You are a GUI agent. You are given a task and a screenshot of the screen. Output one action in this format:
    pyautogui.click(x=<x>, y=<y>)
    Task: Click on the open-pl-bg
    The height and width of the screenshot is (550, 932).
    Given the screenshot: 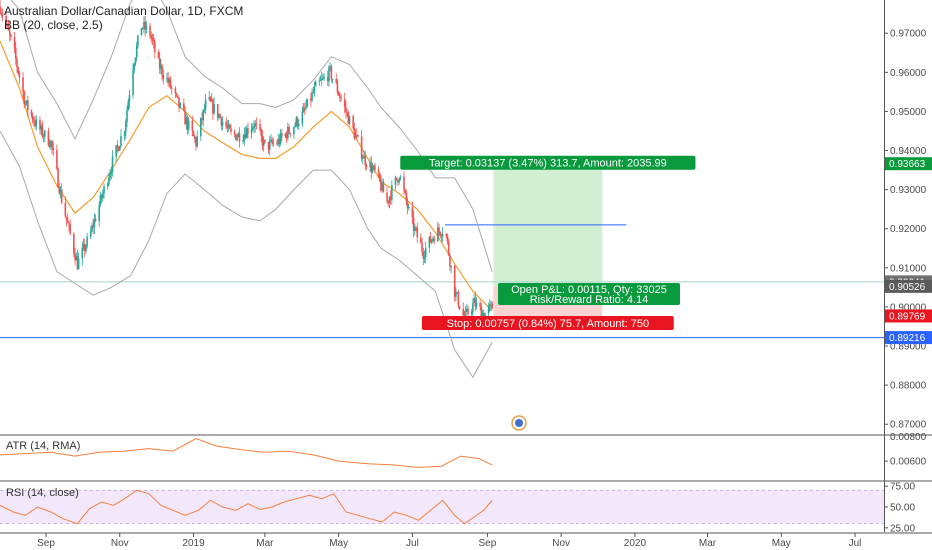 What is the action you would take?
    pyautogui.click(x=589, y=294)
    